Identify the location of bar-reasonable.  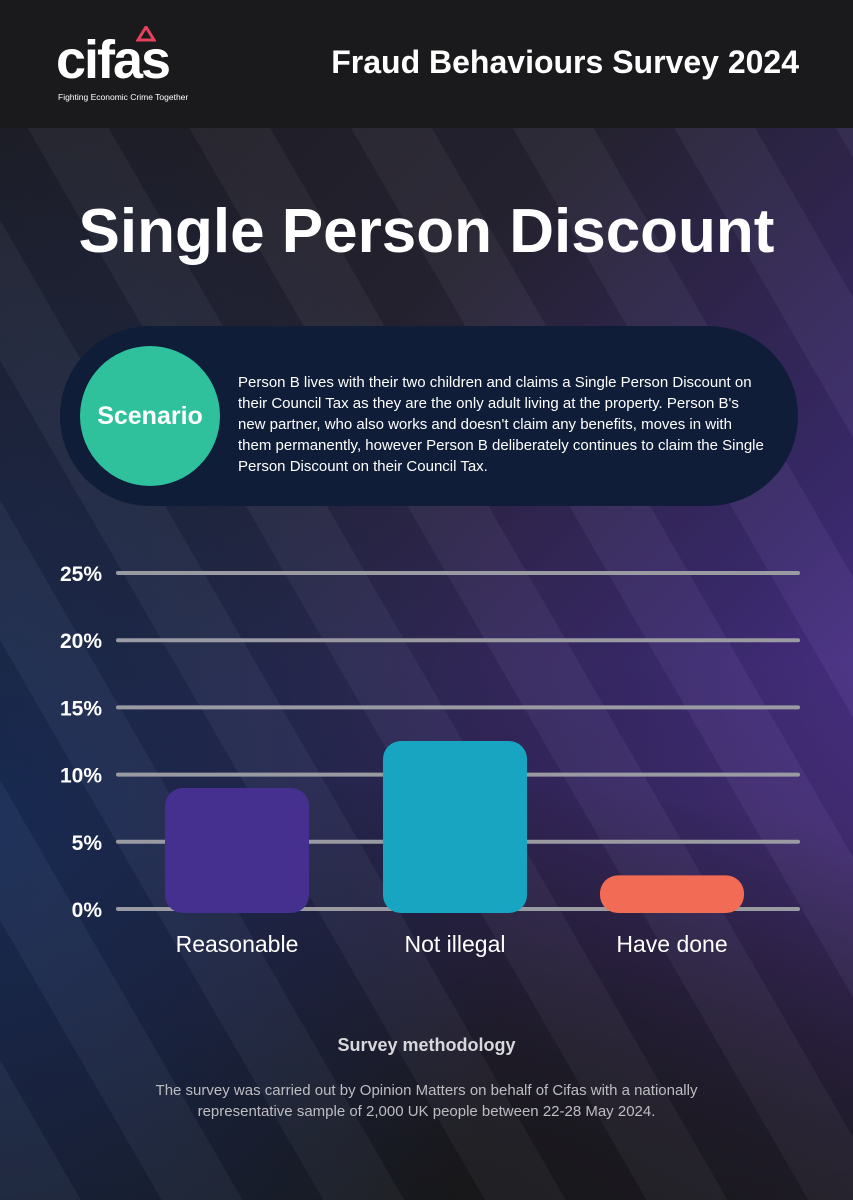
(237, 850).